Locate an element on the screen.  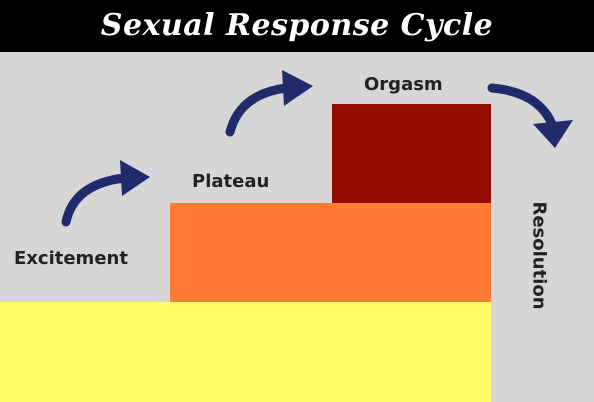
stage-label-orgasm: Orgasm is located at coordinates (403, 84).